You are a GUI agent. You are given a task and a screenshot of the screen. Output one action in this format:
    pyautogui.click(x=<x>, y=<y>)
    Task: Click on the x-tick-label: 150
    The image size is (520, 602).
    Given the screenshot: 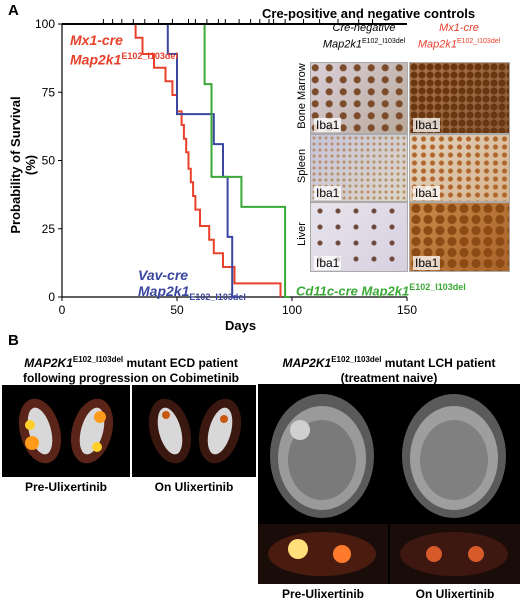 What is the action you would take?
    pyautogui.click(x=407, y=310)
    